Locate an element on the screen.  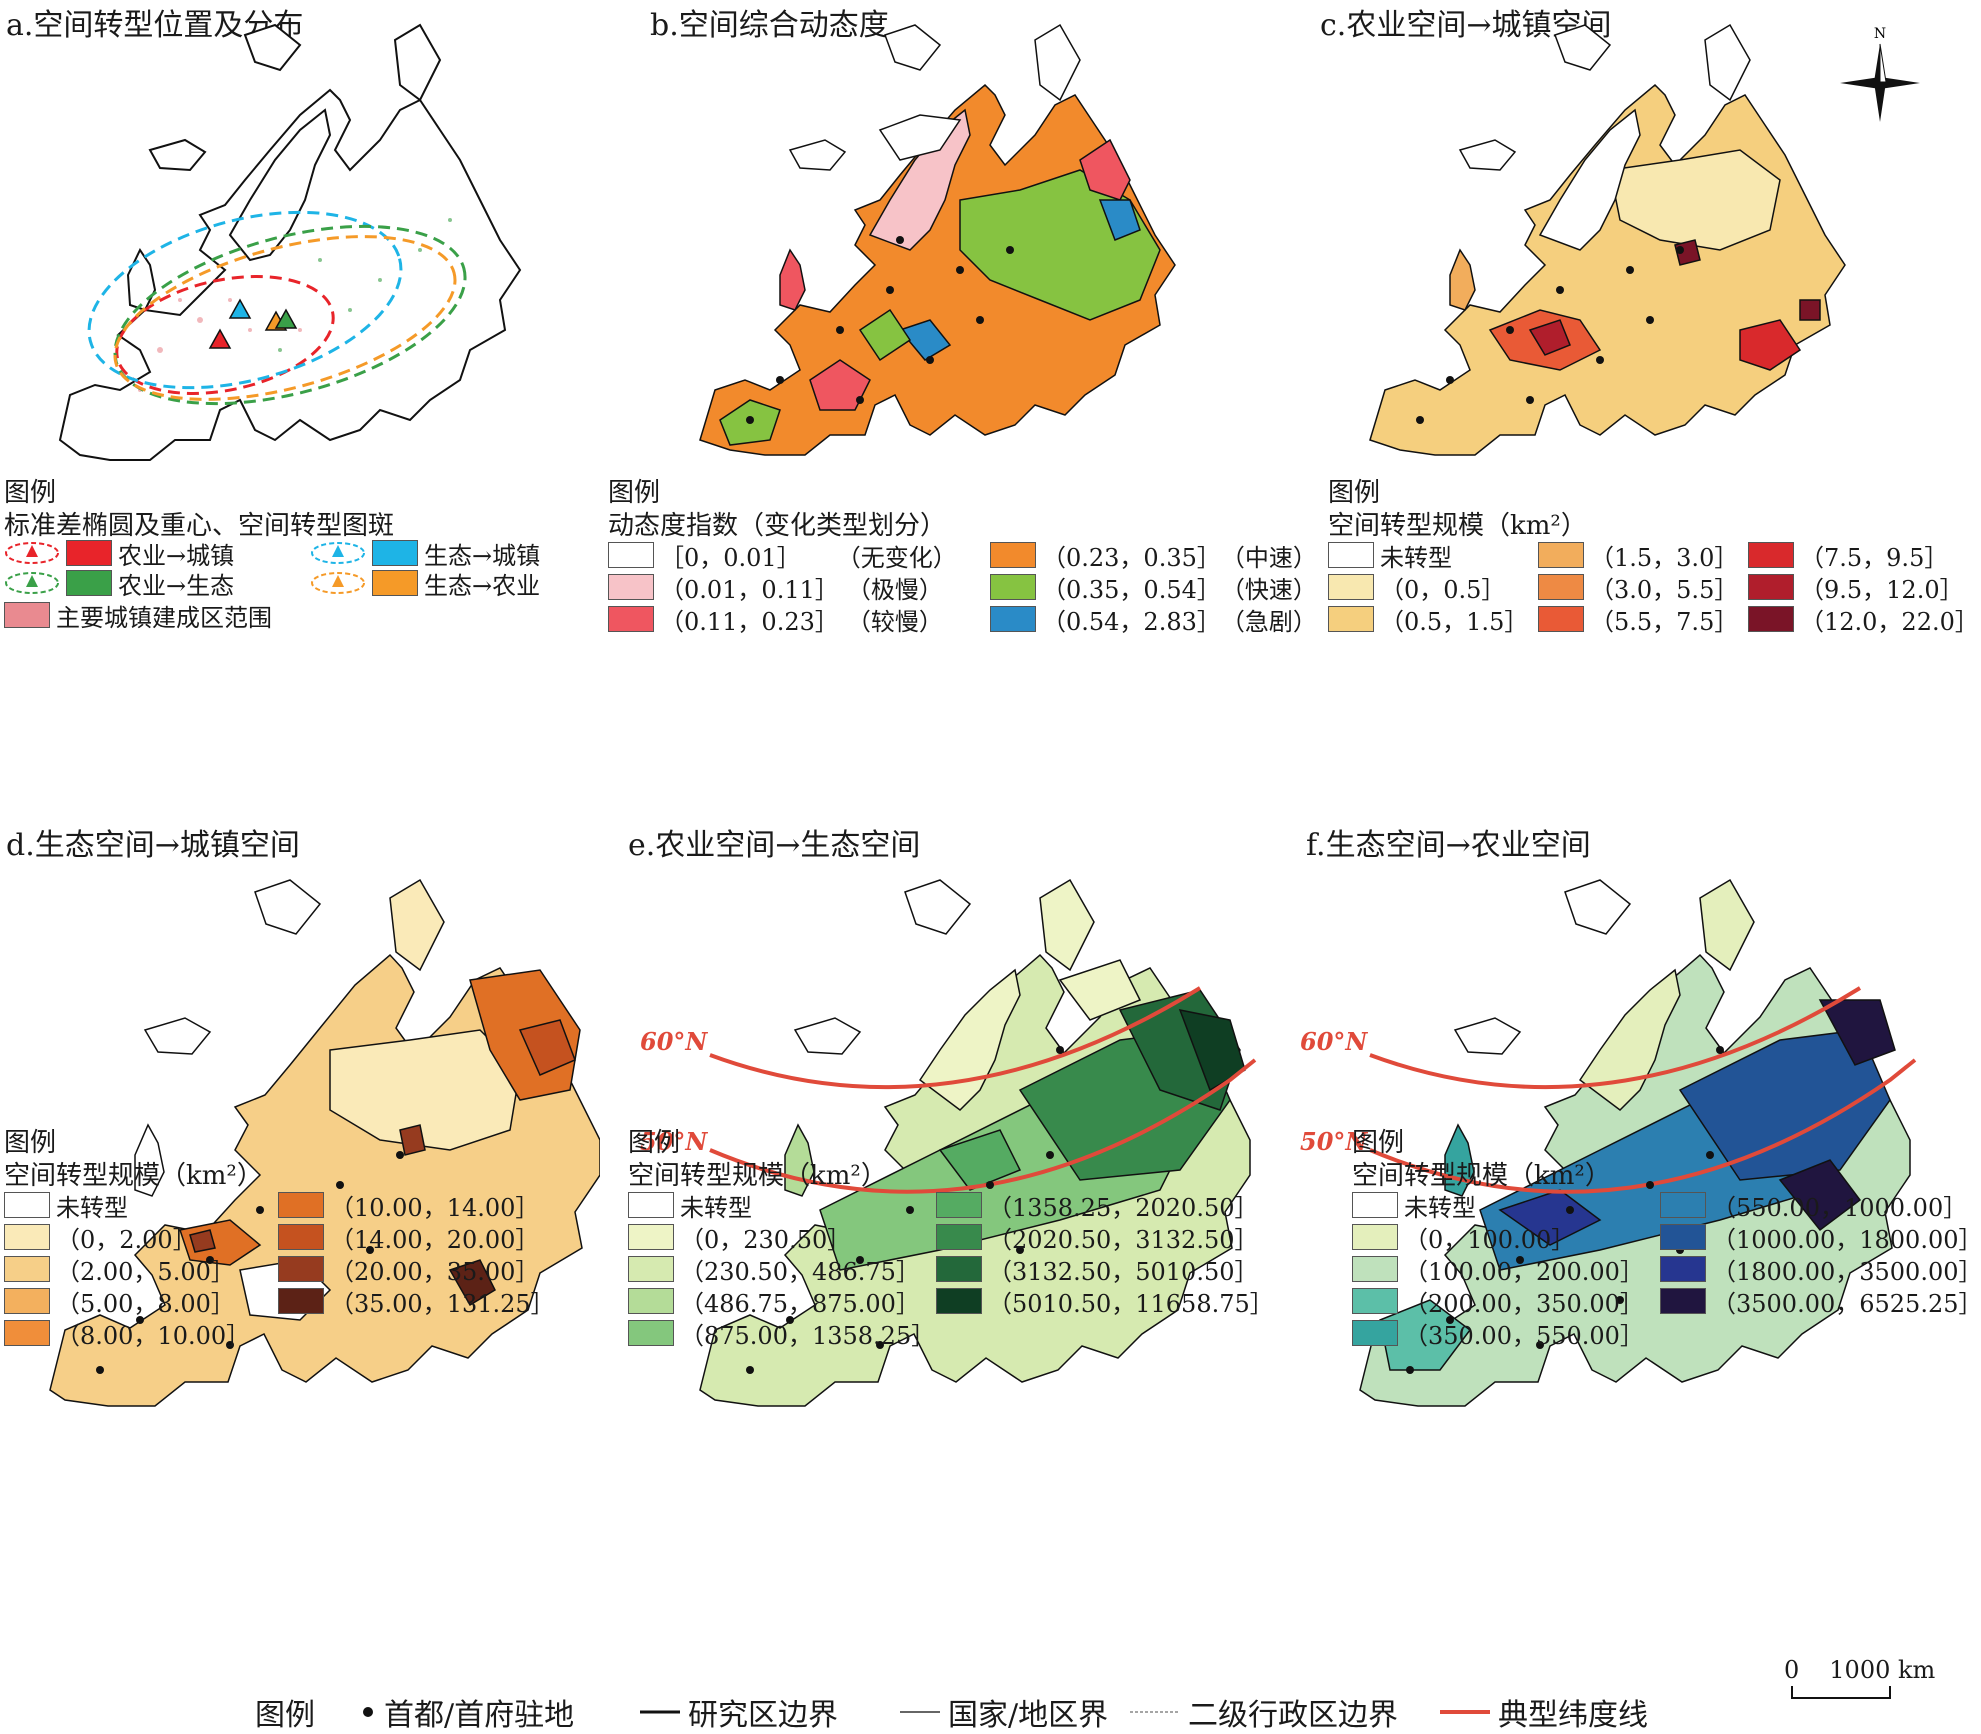
legend-c-item: （3.0，5.5］ is located at coordinates (1638, 588).